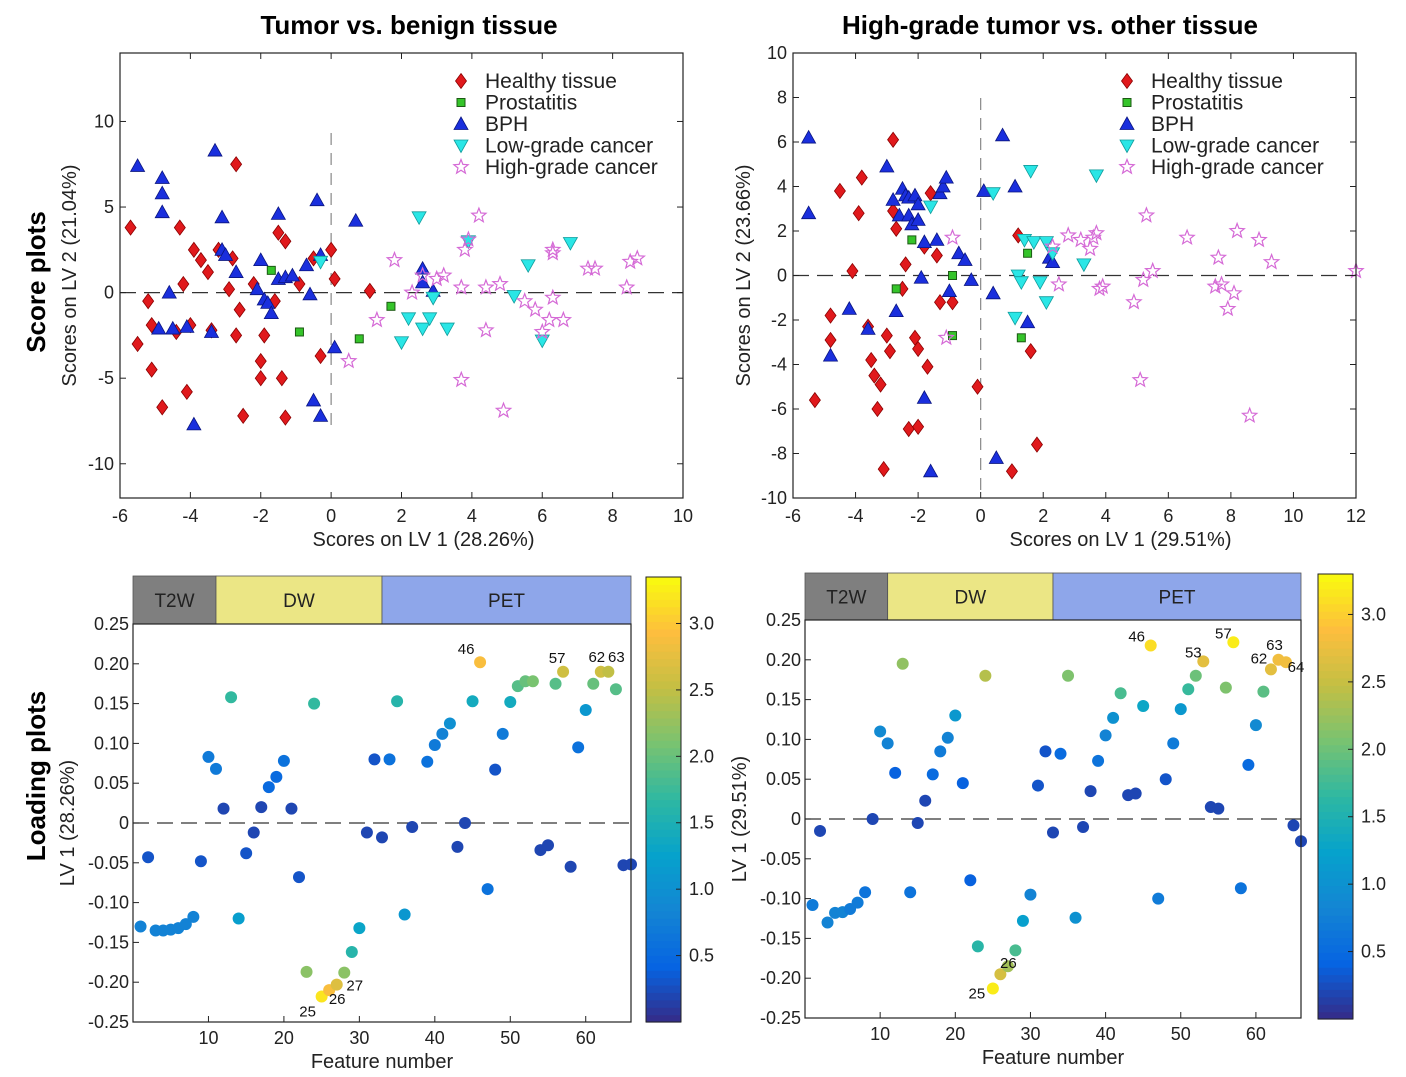 The image size is (1406, 1077). What do you see at coordinates (856, 516) in the screenshot?
I see `x-tick-label: -4` at bounding box center [856, 516].